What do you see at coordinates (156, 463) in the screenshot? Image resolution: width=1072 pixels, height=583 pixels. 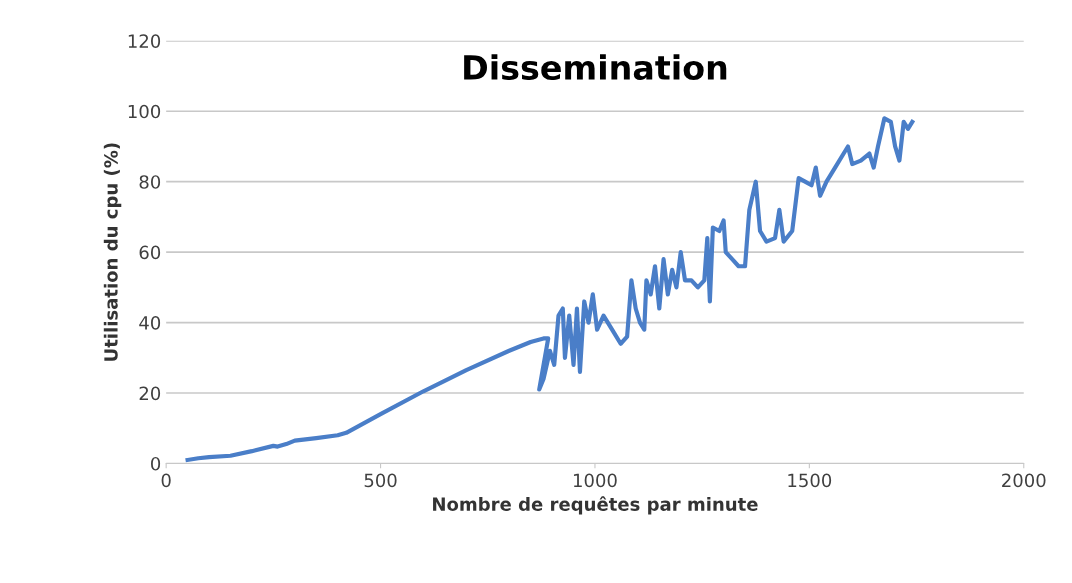 I see `y-tick-label: 0` at bounding box center [156, 463].